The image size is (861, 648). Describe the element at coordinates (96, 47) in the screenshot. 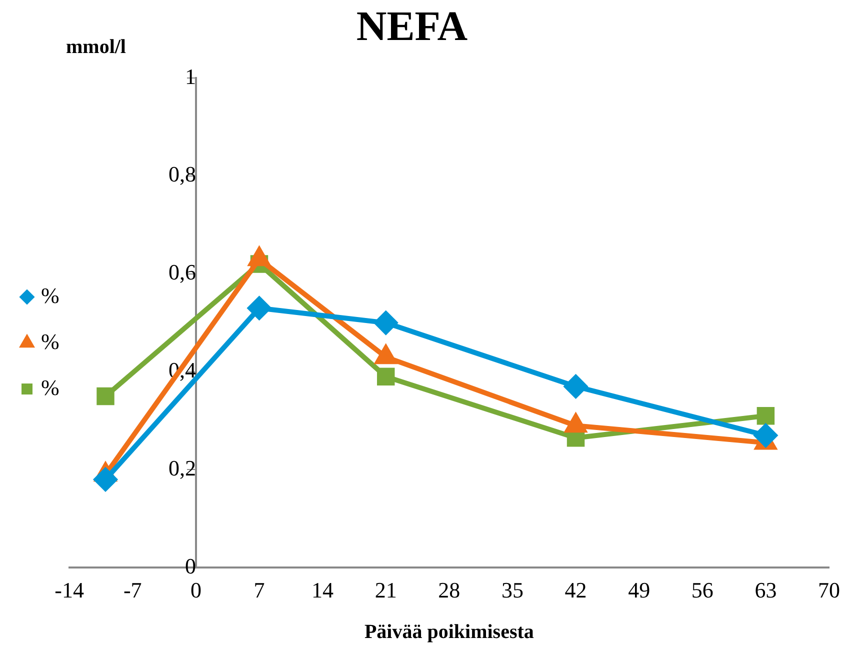

I see `y-axis-title: mmol/l` at that location.